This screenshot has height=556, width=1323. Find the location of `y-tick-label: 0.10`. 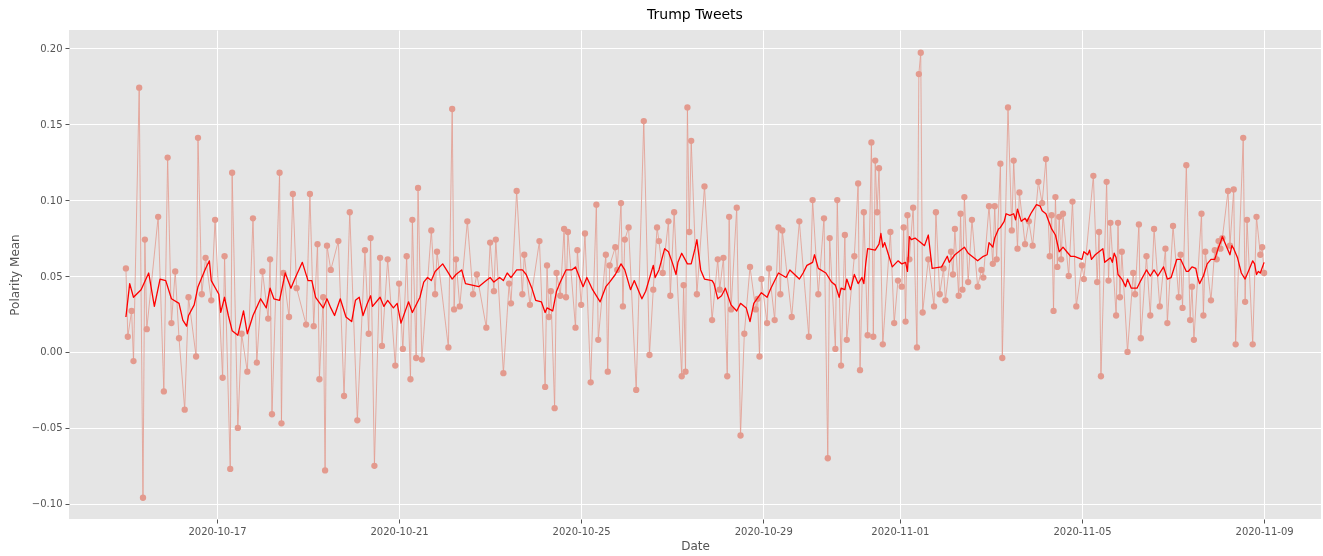

y-tick-label: 0.10 is located at coordinates (51, 200).